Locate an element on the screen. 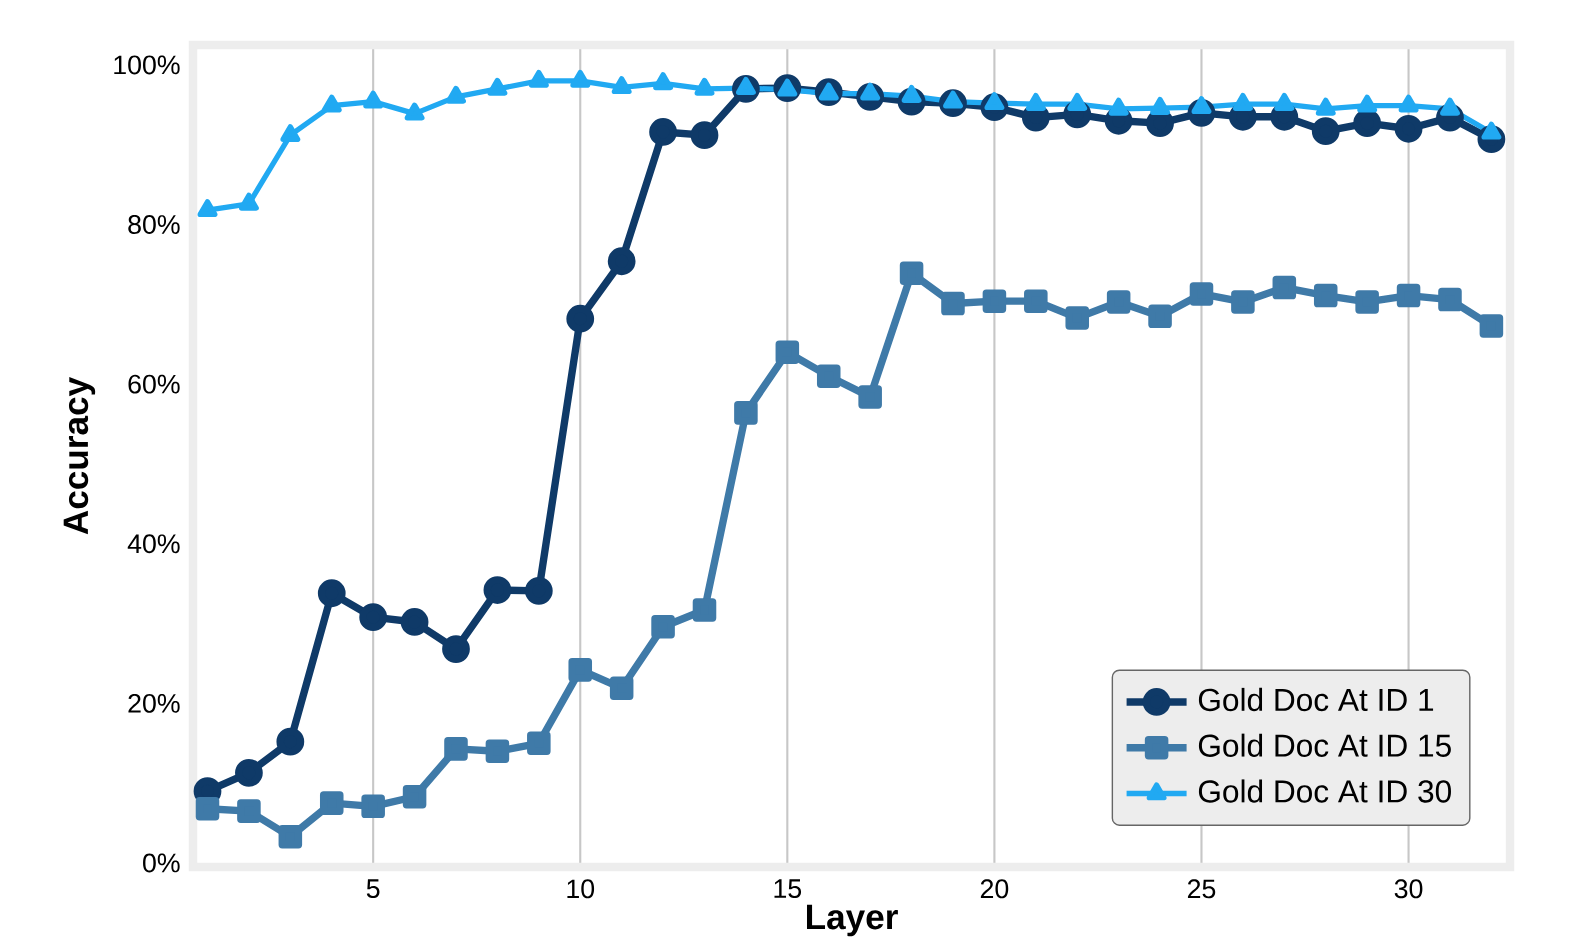 The height and width of the screenshot is (951, 1577). y-axis-title: Accuracy is located at coordinates (79, 456).